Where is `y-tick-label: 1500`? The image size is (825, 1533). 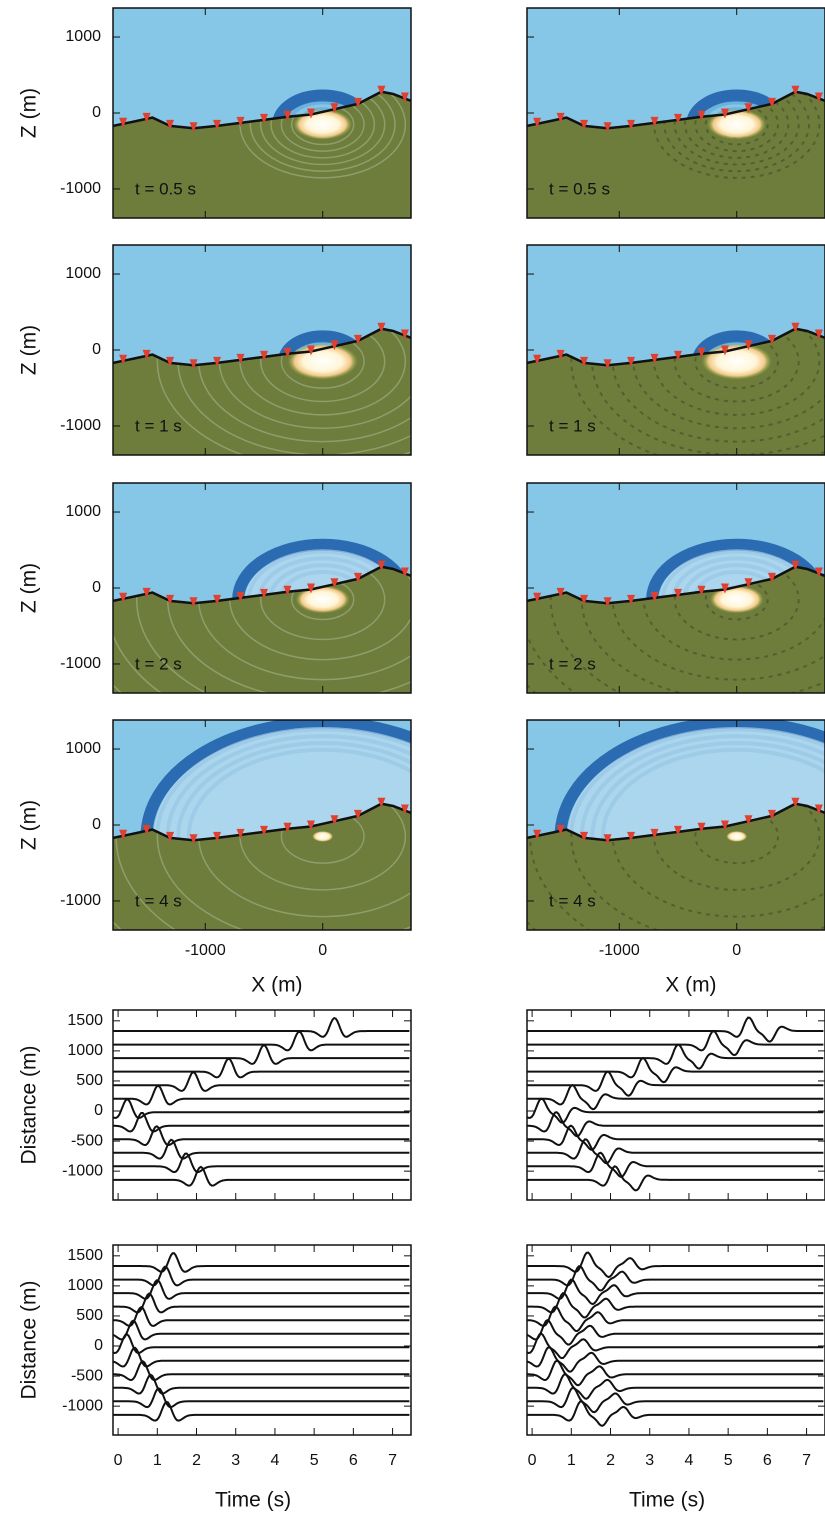 y-tick-label: 1500 is located at coordinates (85, 1020).